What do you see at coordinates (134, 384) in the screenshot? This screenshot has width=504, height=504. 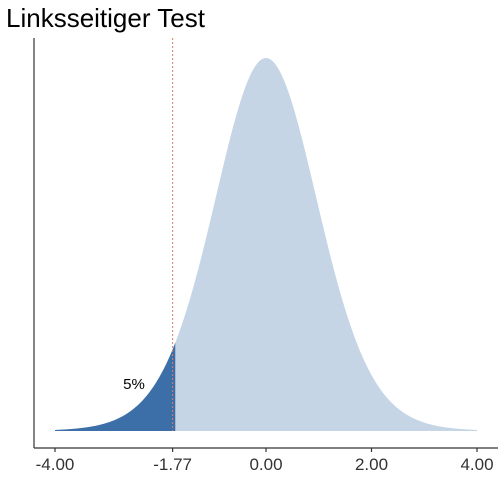 I see `alpha-label: 5%` at bounding box center [134, 384].